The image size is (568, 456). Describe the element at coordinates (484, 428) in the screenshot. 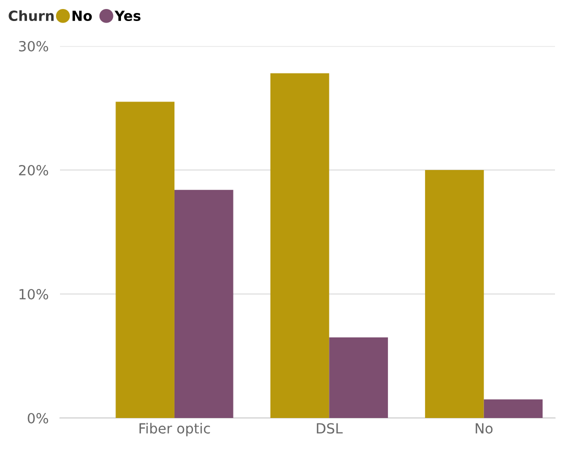

I see `x-tick-label: No` at that location.